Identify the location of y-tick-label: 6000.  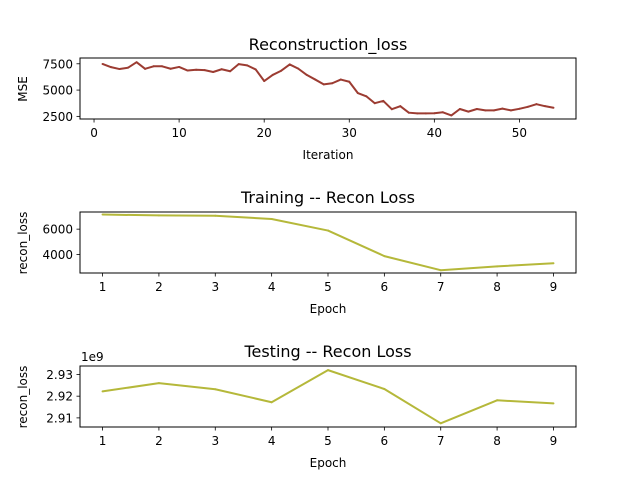
(57, 230).